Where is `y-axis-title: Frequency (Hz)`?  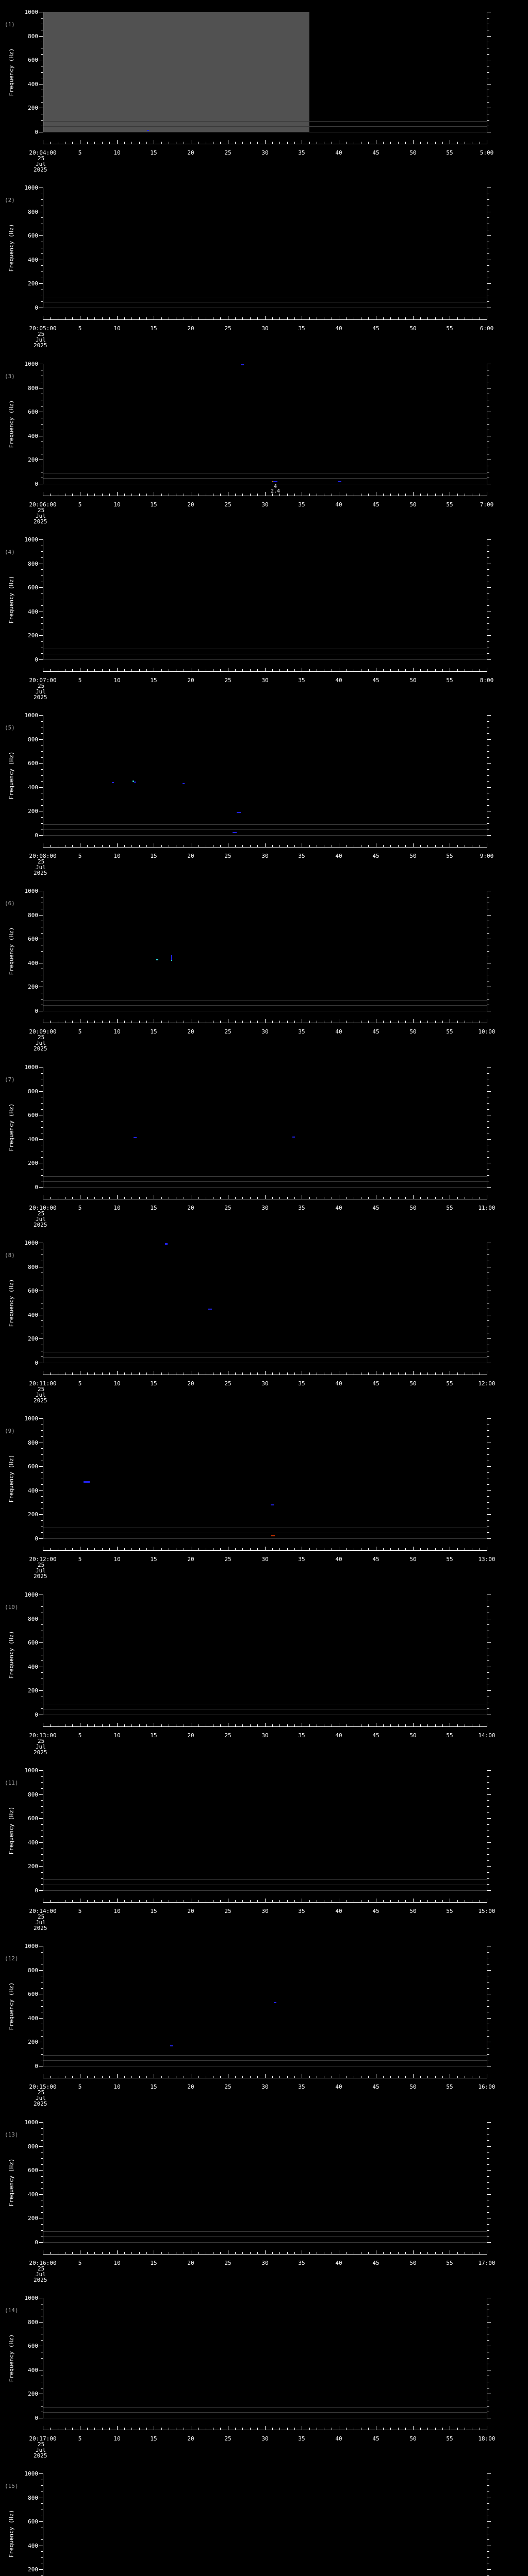 y-axis-title: Frequency (Hz) is located at coordinates (11, 1478).